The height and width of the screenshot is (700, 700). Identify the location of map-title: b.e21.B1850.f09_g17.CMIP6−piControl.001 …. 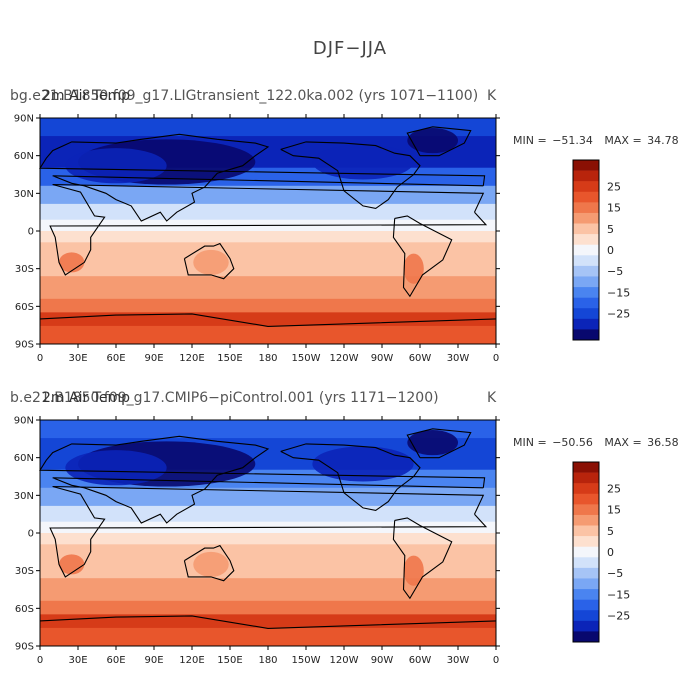
(224, 398).